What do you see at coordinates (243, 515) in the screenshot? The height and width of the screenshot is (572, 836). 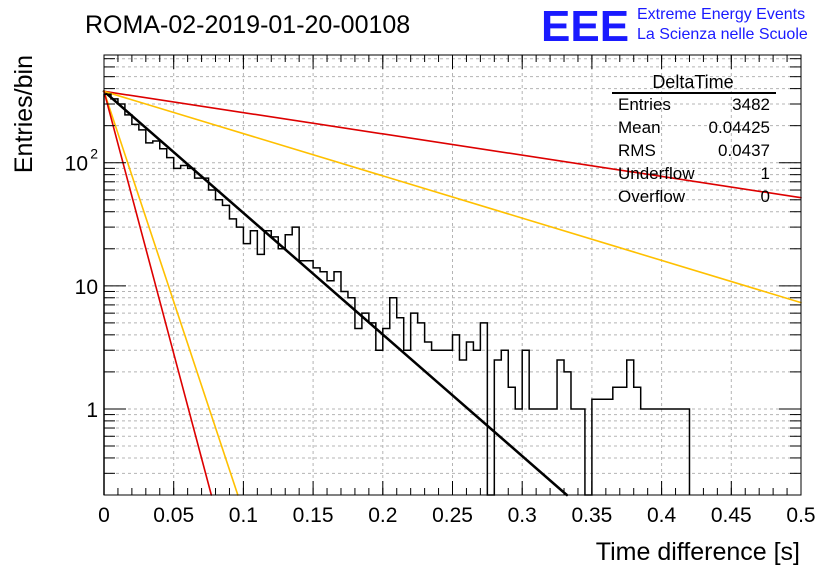 I see `x-tick-label: 0.1` at bounding box center [243, 515].